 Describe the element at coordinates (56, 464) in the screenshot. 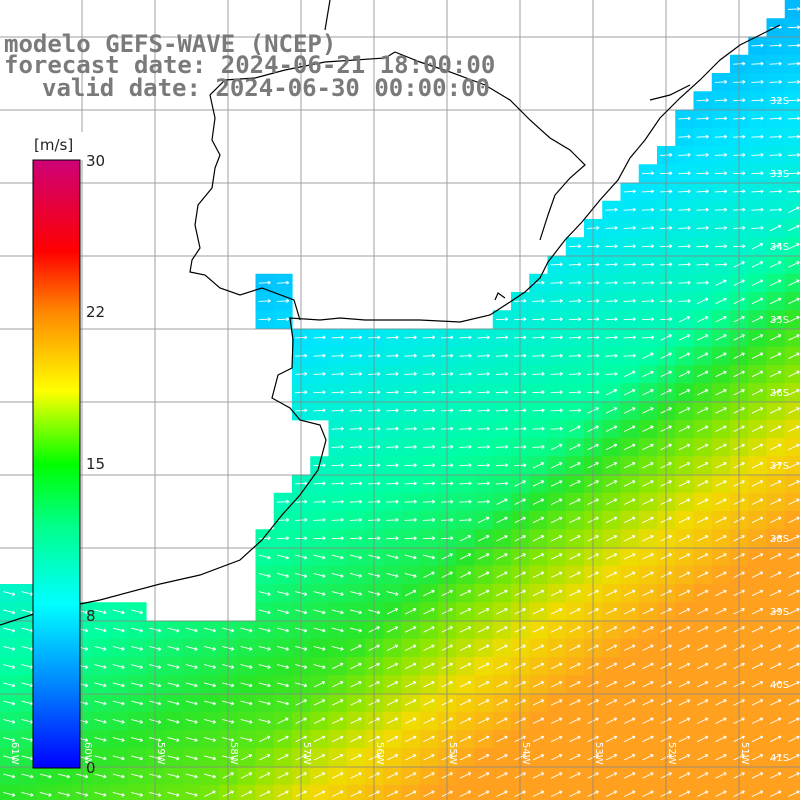

I see `colorbar-gradient` at that location.